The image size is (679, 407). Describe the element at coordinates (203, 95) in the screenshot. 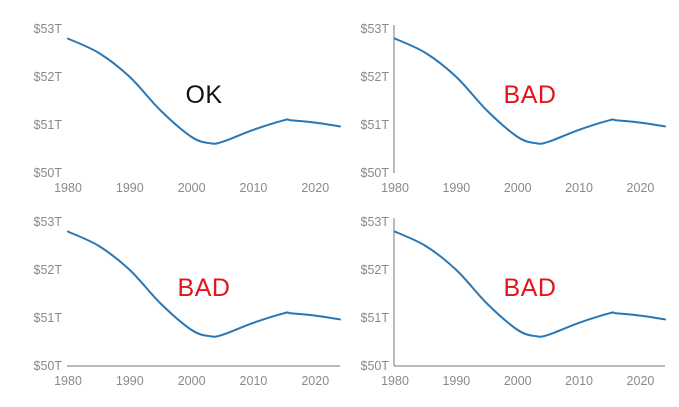

I see `verdict-label: OK` at that location.